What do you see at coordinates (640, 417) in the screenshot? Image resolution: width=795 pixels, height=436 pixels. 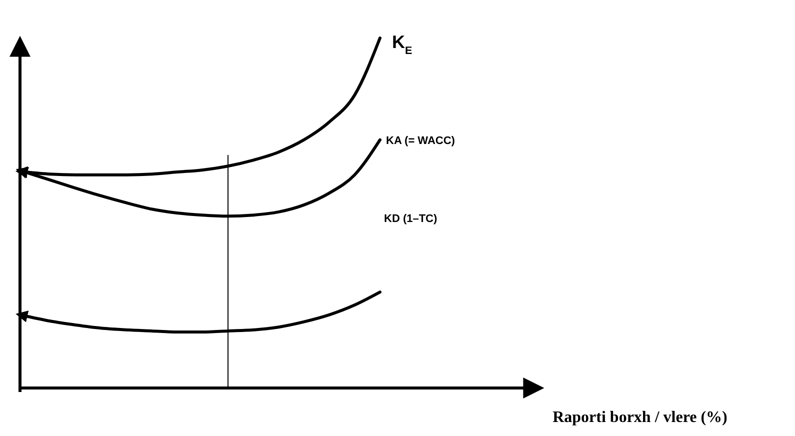 I see `text: Raporti borxh / vlere (%)` at bounding box center [640, 417].